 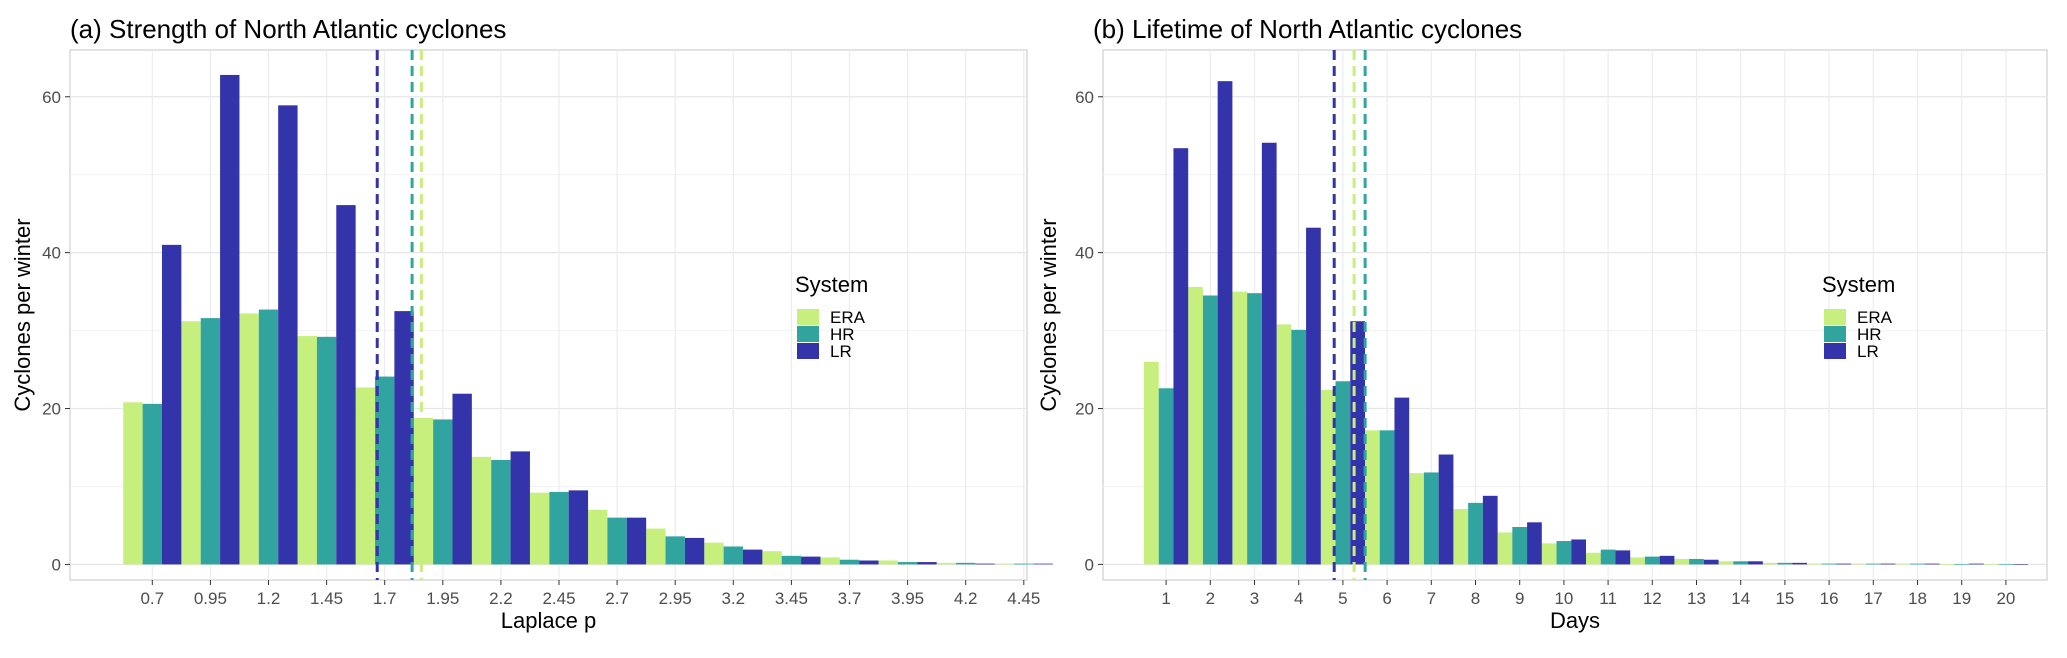 I want to click on x-tick-label: 15, so click(x=1784, y=598).